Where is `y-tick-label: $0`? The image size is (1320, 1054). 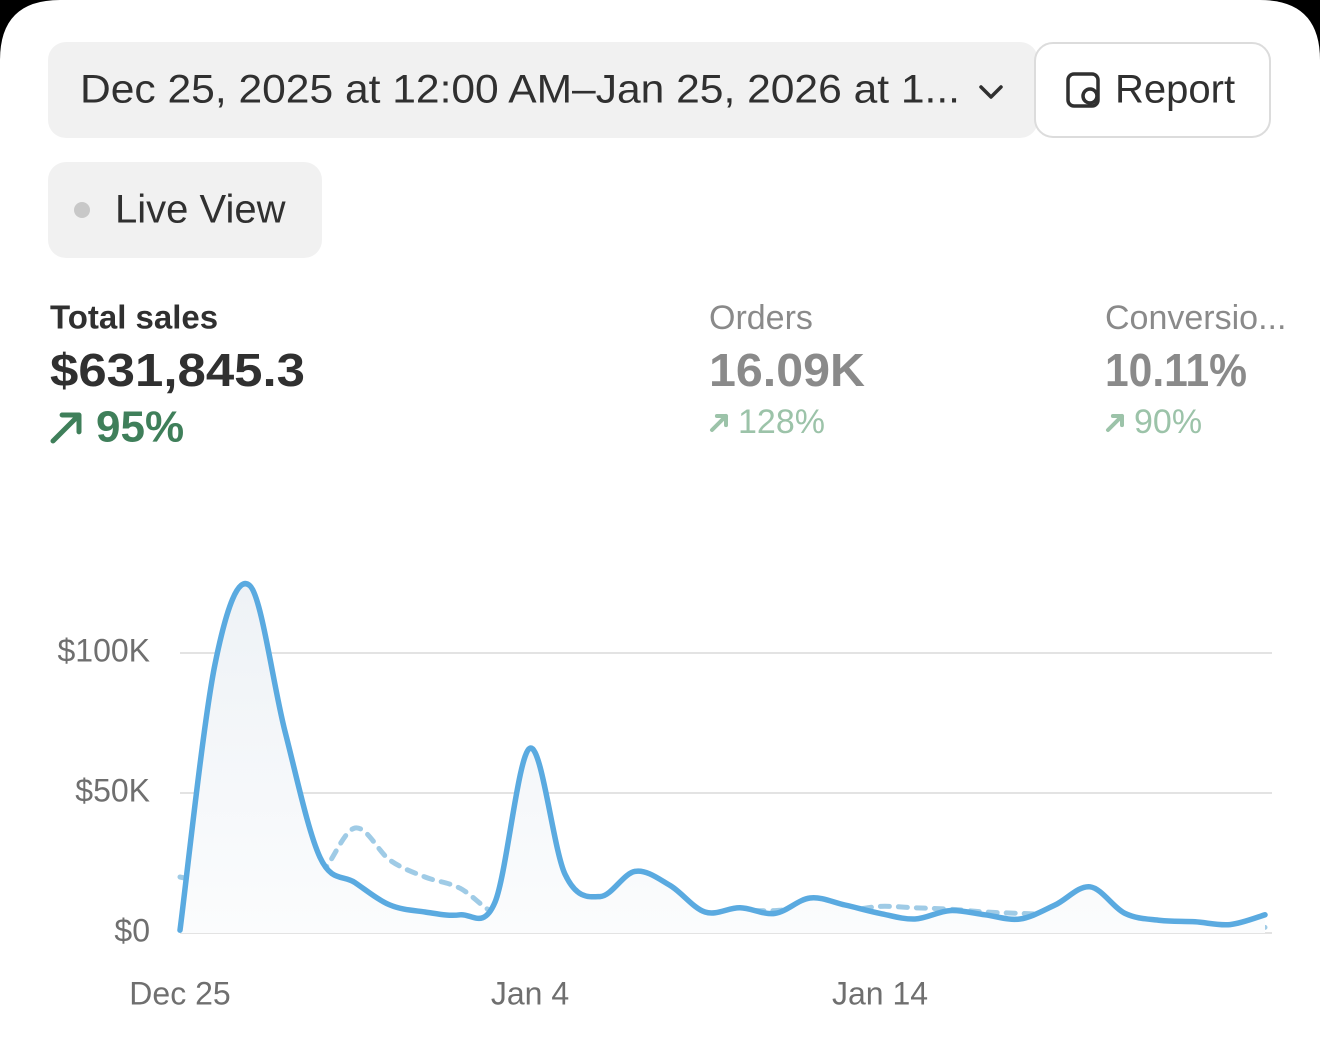 y-tick-label: $0 is located at coordinates (132, 930).